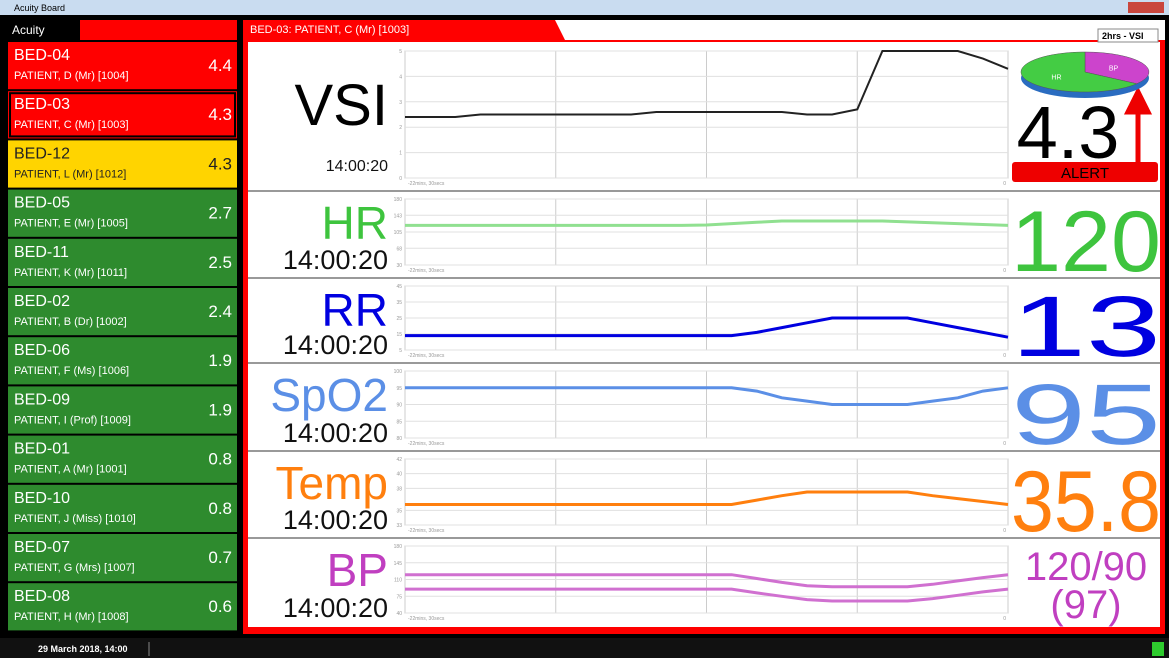 Image resolution: width=1169 pixels, height=658 pixels. I want to click on bed-name: BED-09, so click(42, 399).